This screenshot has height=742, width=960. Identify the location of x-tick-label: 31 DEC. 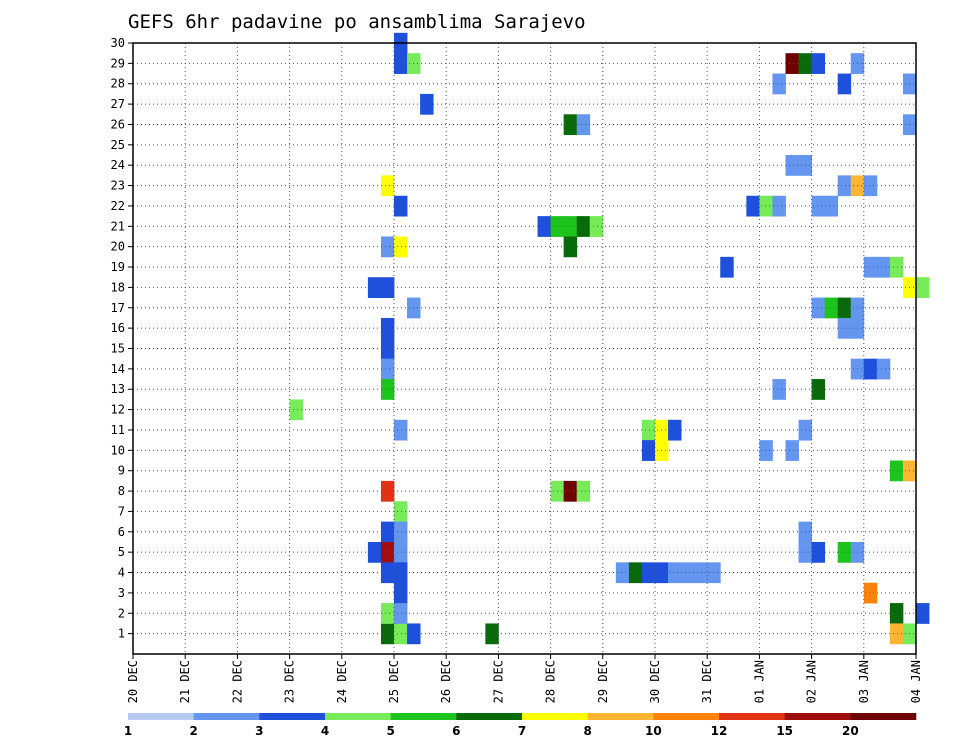
(707, 681).